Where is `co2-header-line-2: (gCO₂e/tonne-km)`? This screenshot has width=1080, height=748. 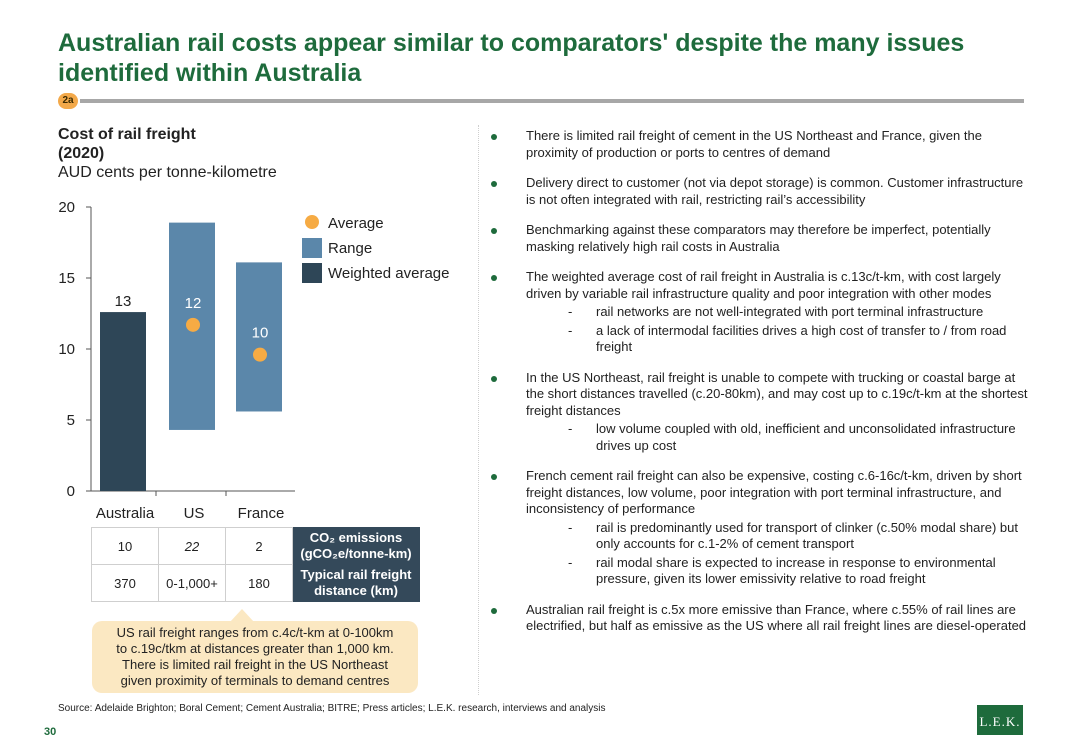 co2-header-line-2: (gCO₂e/tonne-km) is located at coordinates (356, 553).